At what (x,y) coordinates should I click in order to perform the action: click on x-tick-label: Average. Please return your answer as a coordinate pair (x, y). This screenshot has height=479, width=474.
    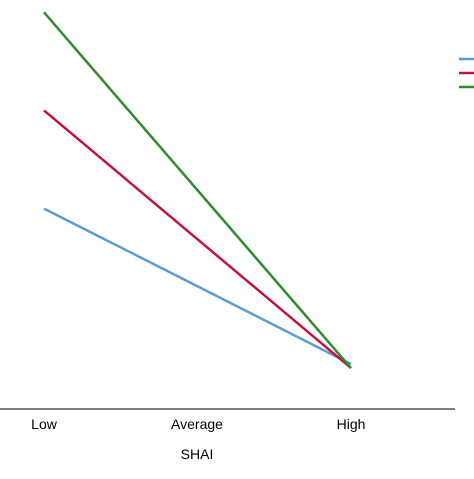
    Looking at the image, I should click on (197, 424).